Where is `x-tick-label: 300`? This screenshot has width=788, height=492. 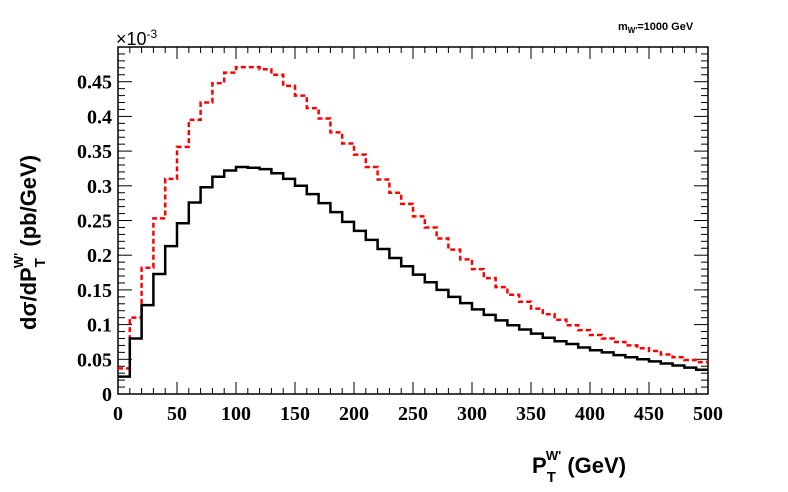 x-tick-label: 300 is located at coordinates (472, 414).